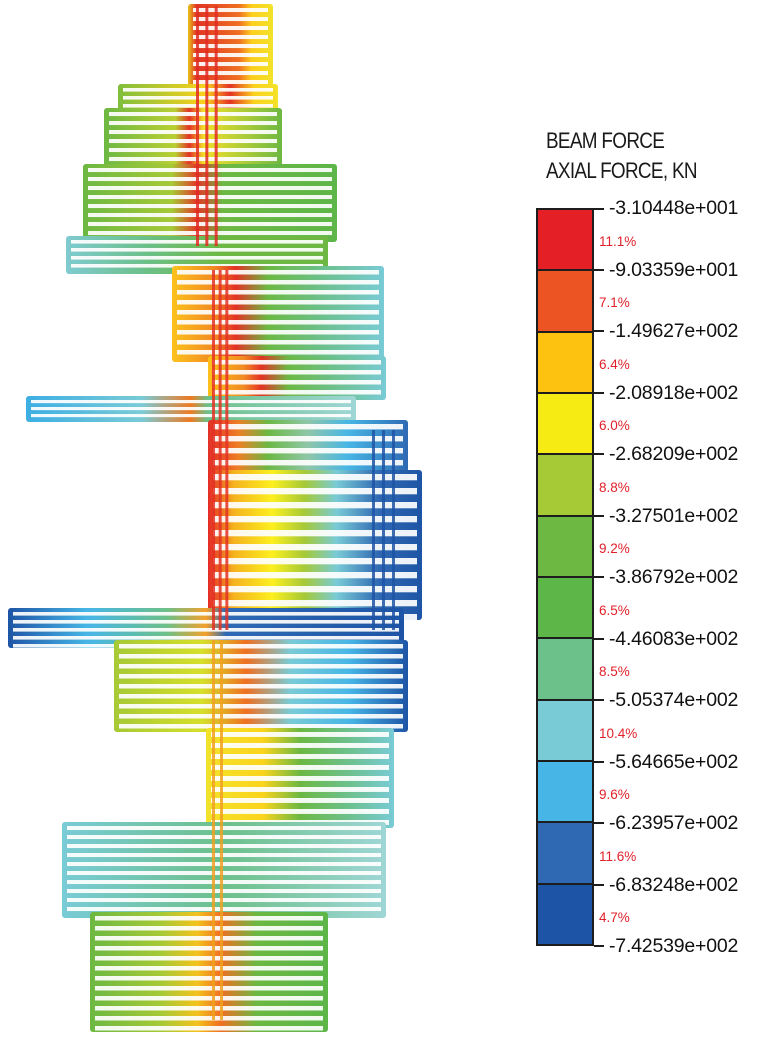 The image size is (774, 1041). What do you see at coordinates (674, 208) in the screenshot?
I see `scale-tick-label: -3.10448e+001` at bounding box center [674, 208].